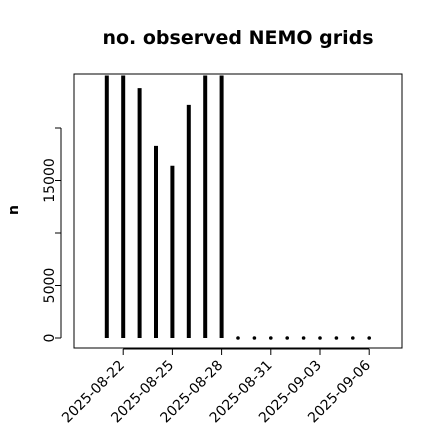  What do you see at coordinates (14, 210) in the screenshot?
I see `y-axis-label: n` at bounding box center [14, 210].